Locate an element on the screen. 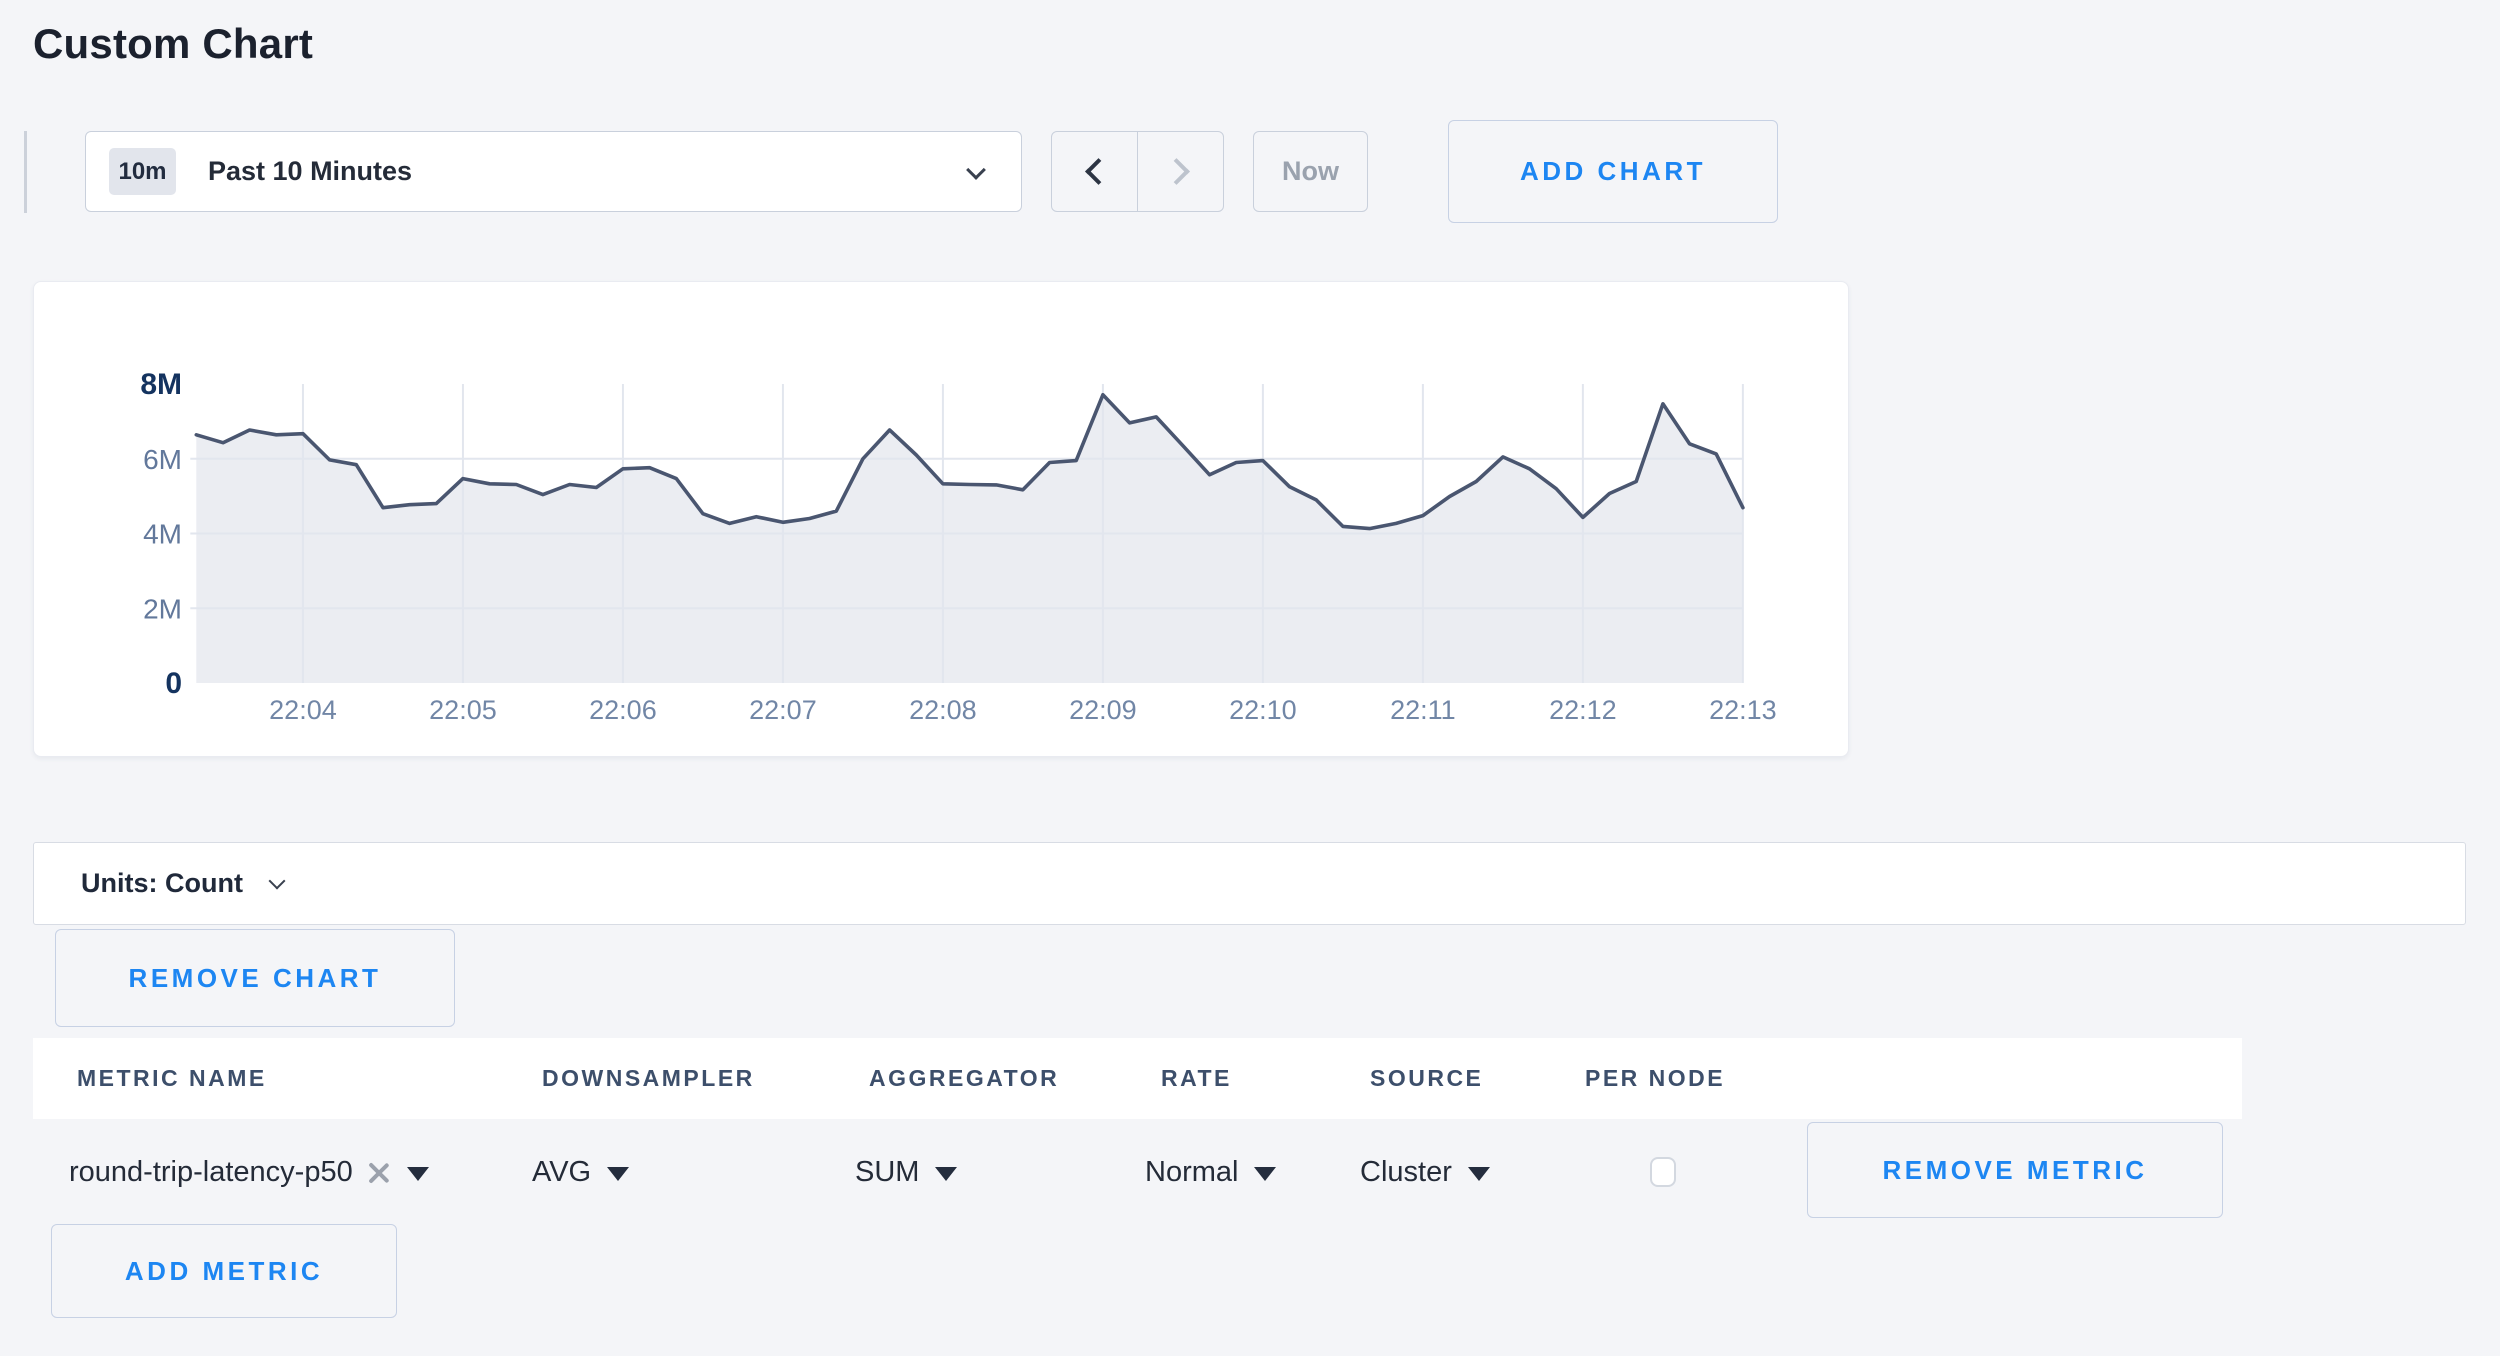  toolbar-divider is located at coordinates (25, 172).